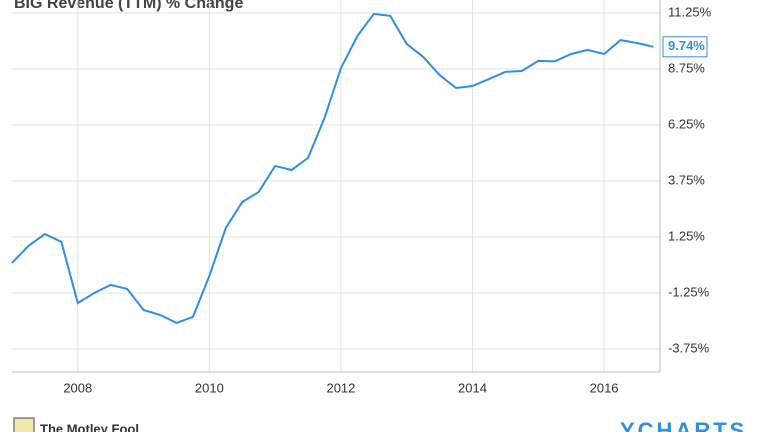  Describe the element at coordinates (689, 291) in the screenshot. I see `y-tick-label: -1.25%` at that location.